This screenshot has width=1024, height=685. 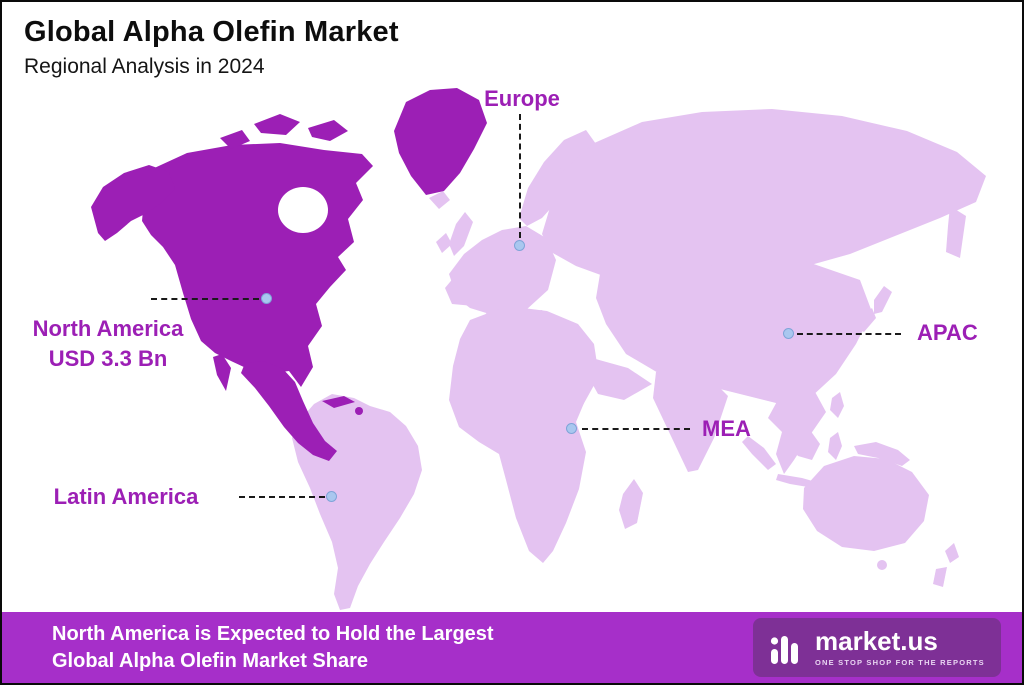 What do you see at coordinates (550, 434) in the screenshot?
I see `region-africa` at bounding box center [550, 434].